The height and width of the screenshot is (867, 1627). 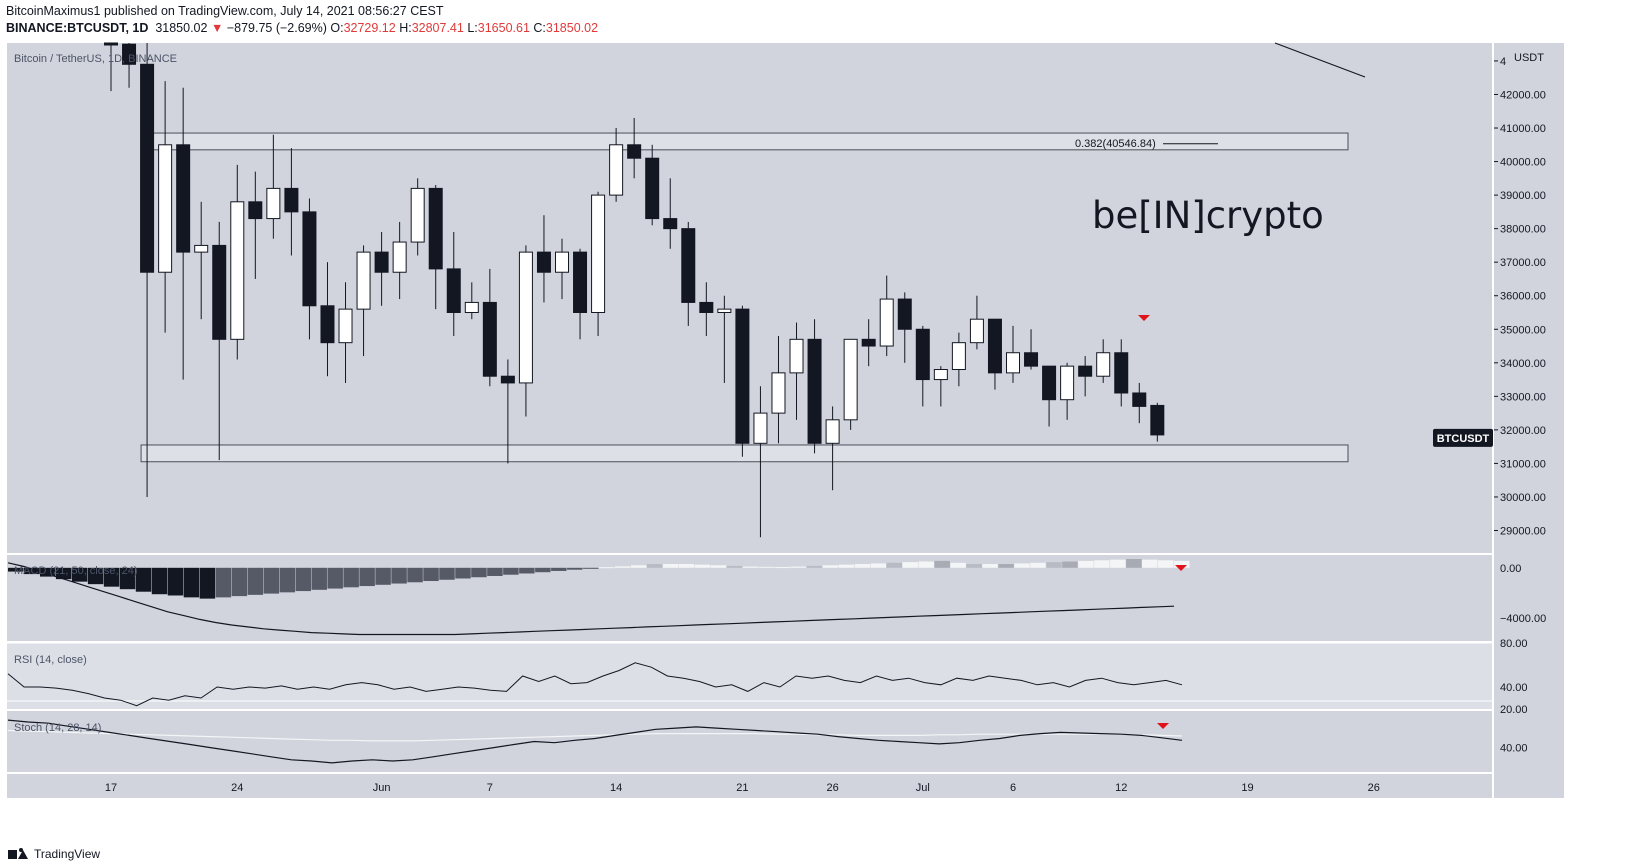 What do you see at coordinates (744, 141) in the screenshot?
I see `zone-resistance` at bounding box center [744, 141].